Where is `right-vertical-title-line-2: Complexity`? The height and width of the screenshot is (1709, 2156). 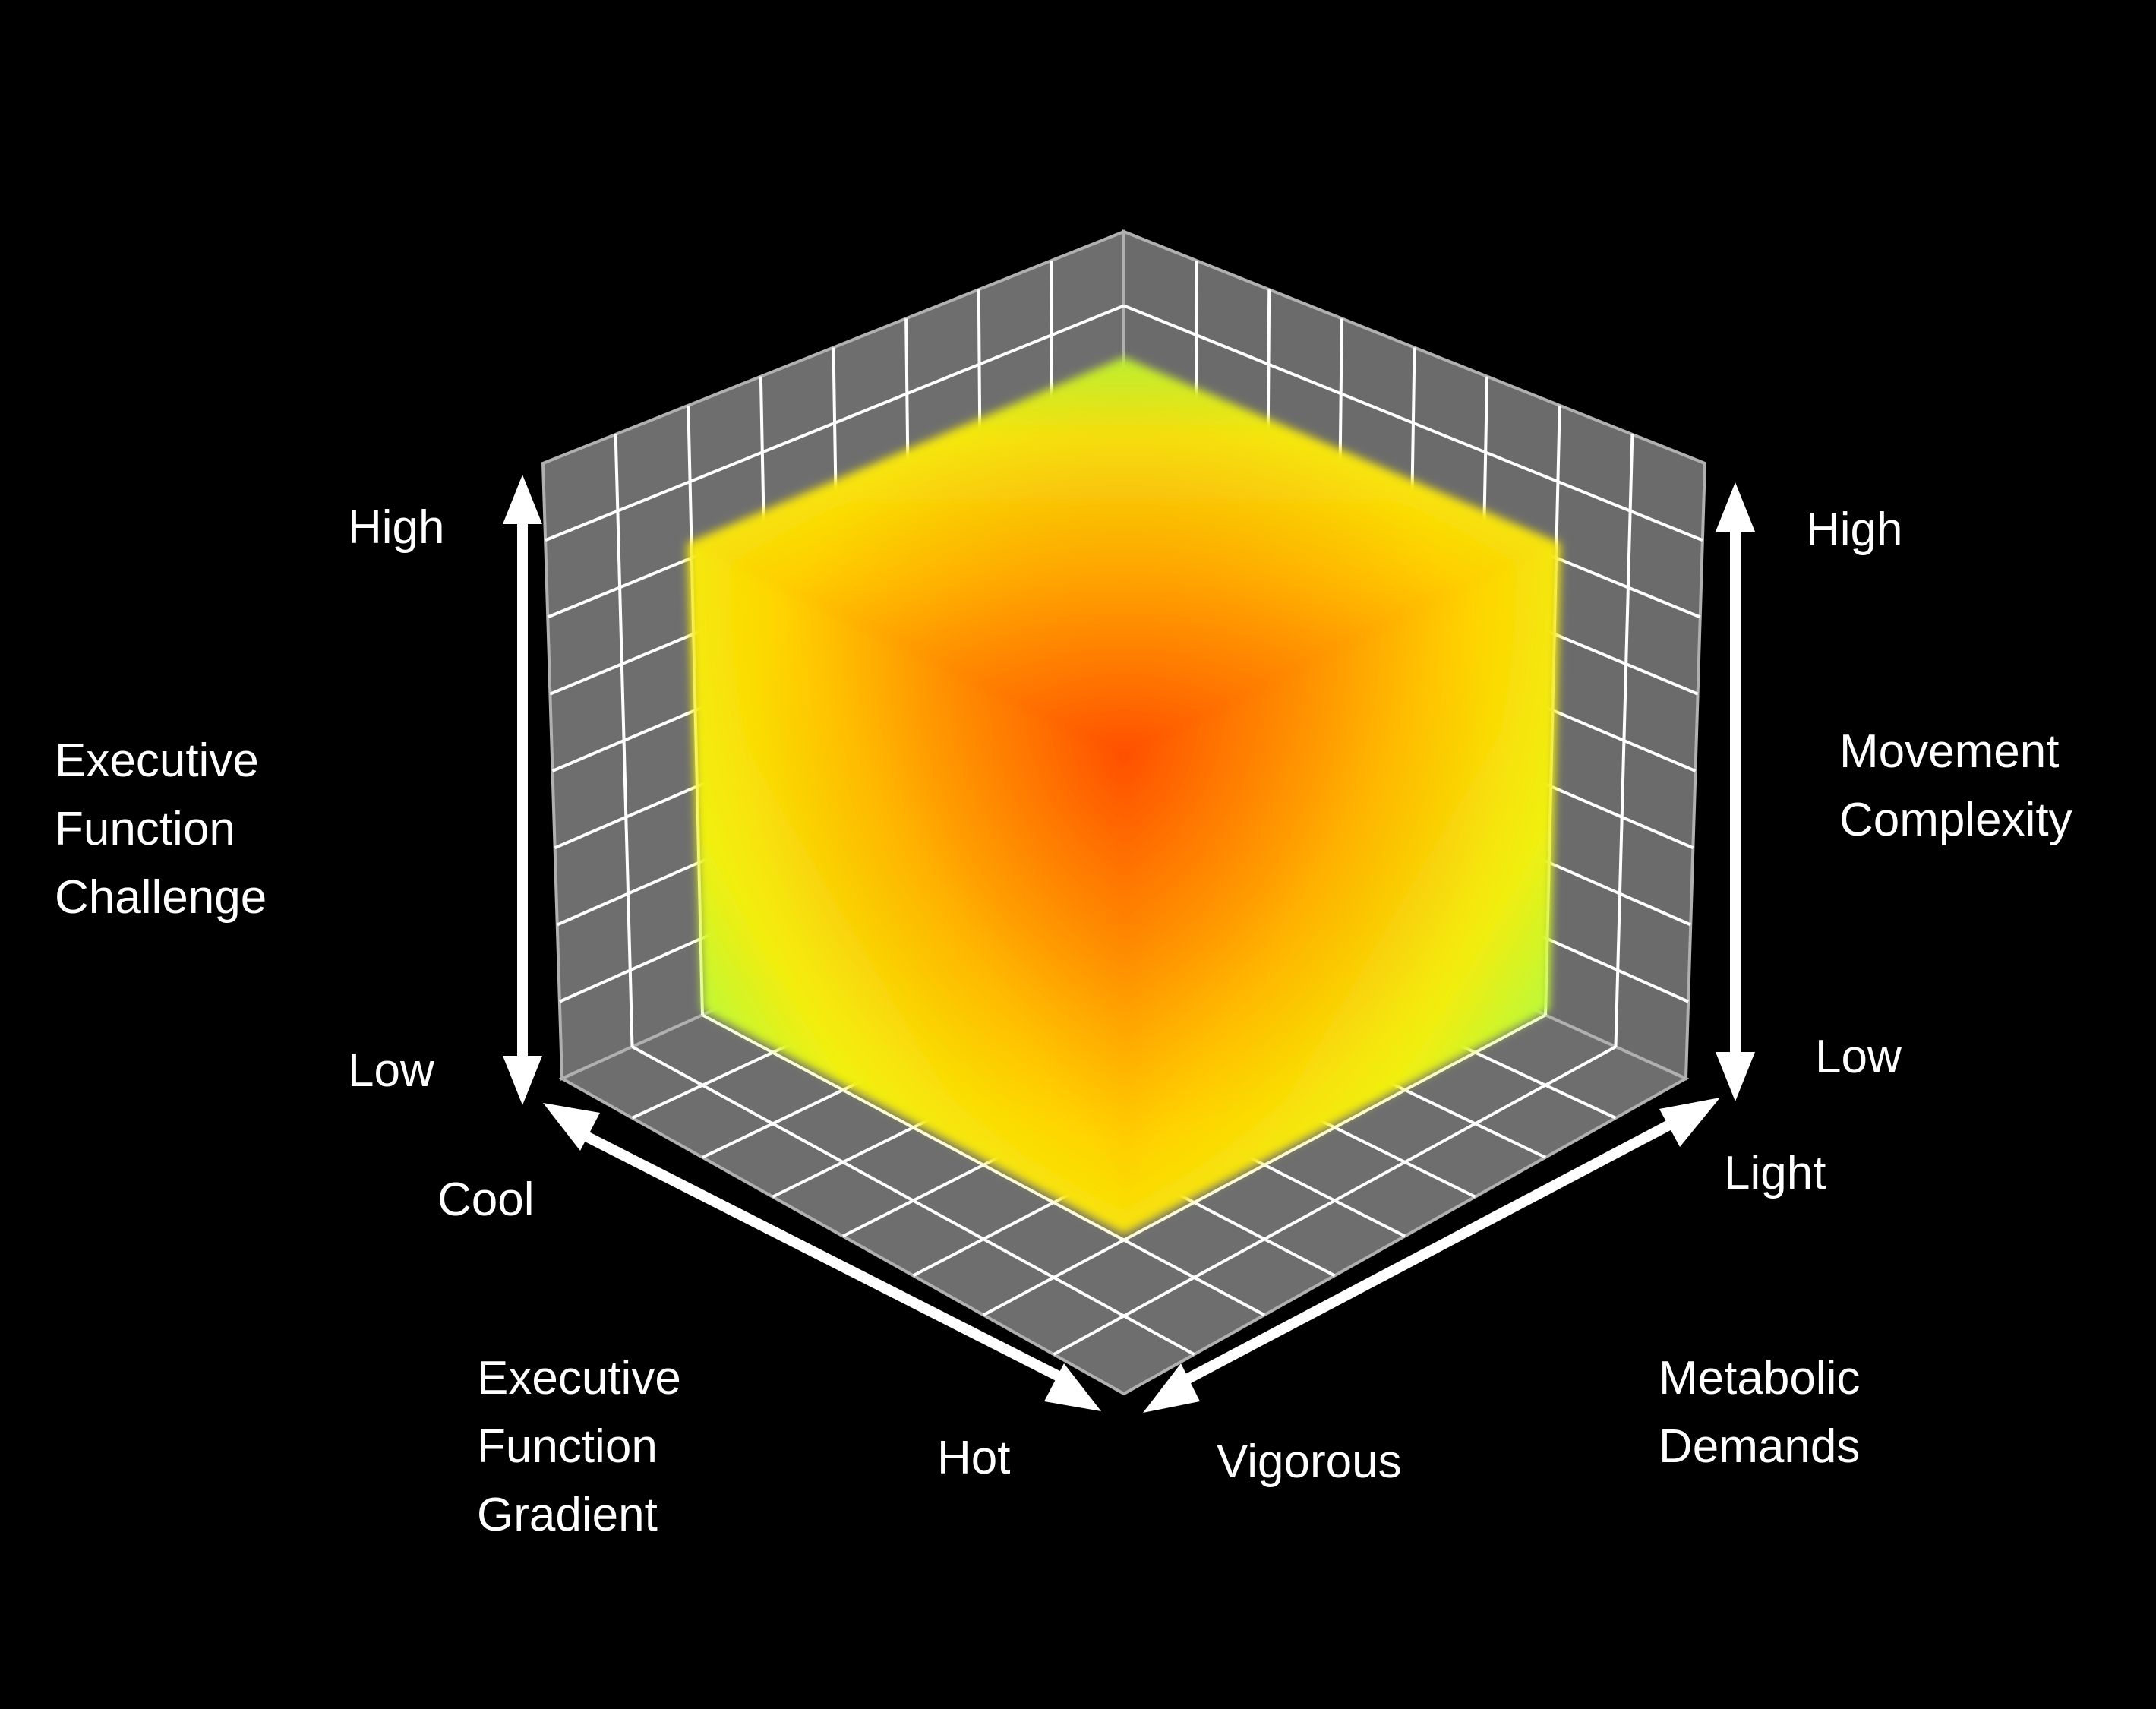
right-vertical-title-line-2: Complexity is located at coordinates (1955, 820).